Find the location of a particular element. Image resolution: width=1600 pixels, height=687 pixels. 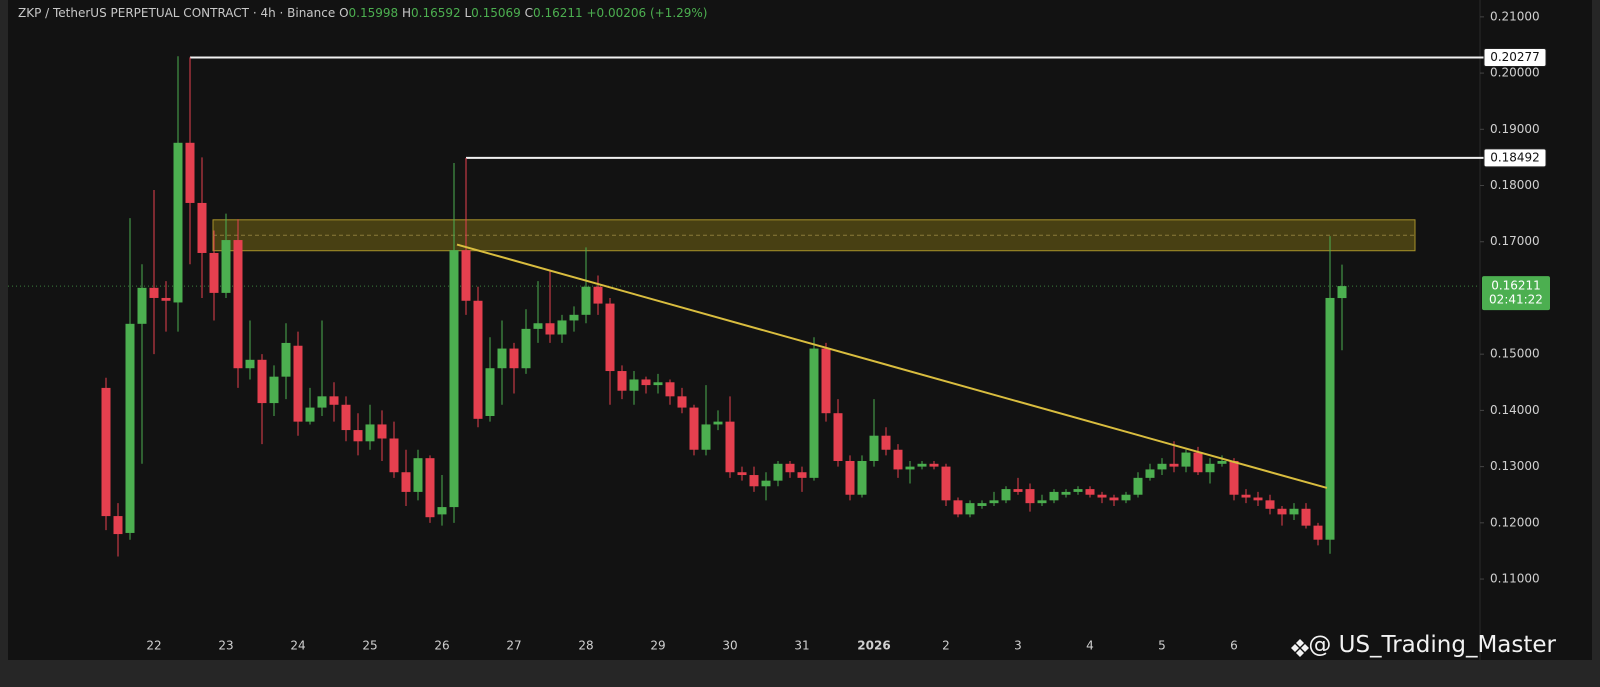

y-tick-label: 0.12000 is located at coordinates (1515, 522).